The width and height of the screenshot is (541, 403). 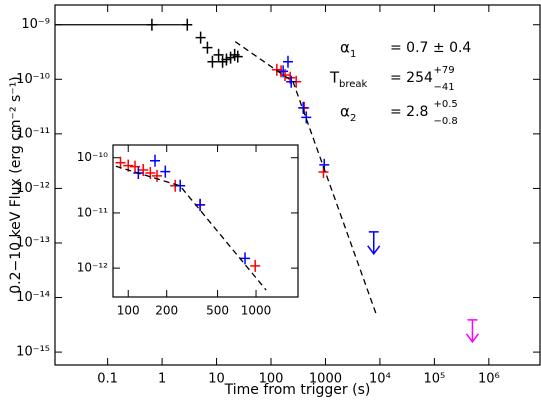 What do you see at coordinates (353, 54) in the screenshot?
I see `annotation-index: 1` at bounding box center [353, 54].